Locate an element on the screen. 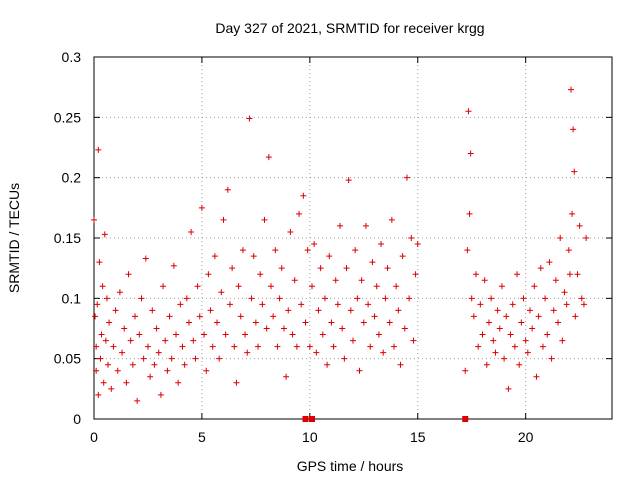  x-tick-label: 10 is located at coordinates (310, 437).